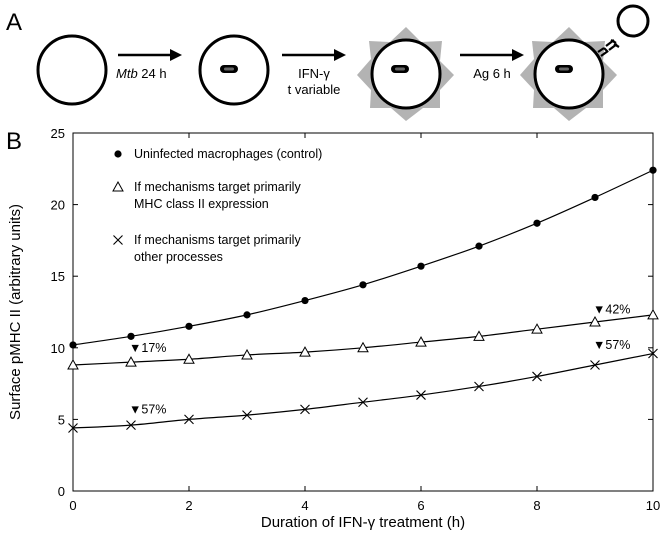 The image size is (663, 537). Describe the element at coordinates (363, 522) in the screenshot. I see `x-axis-label: Duration of IFN-γ treatment (h)` at that location.